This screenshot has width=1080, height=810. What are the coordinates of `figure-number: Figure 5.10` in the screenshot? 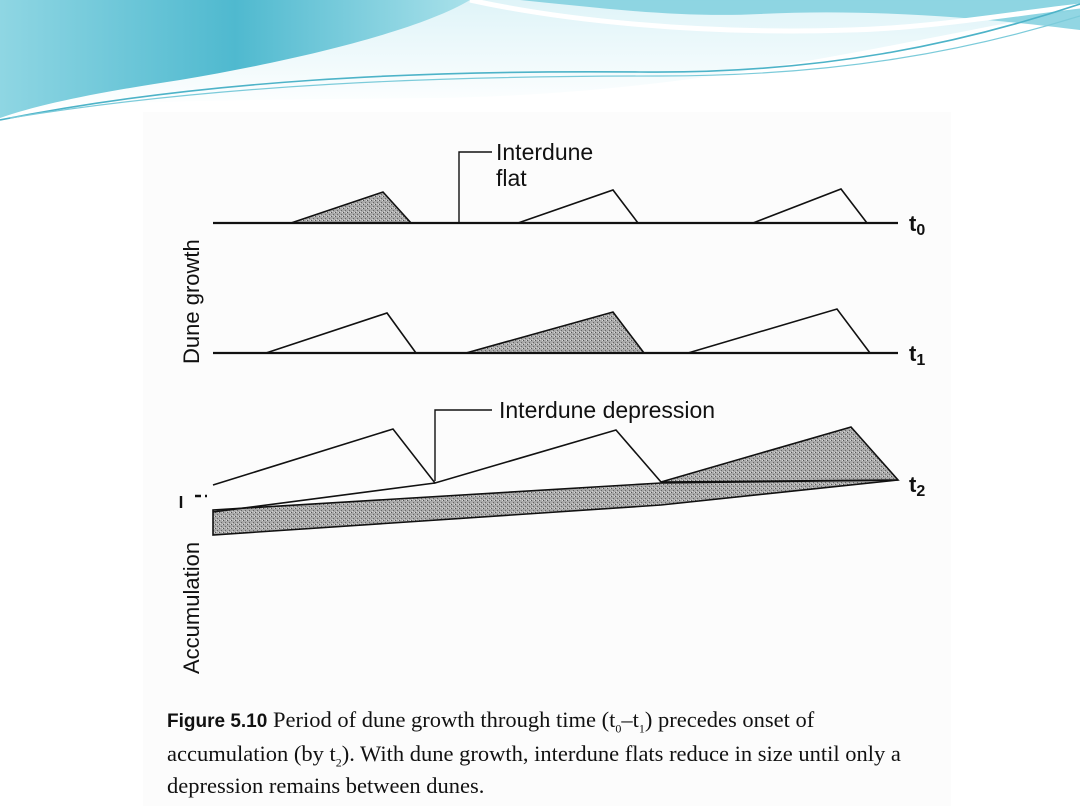 It's located at (217, 721).